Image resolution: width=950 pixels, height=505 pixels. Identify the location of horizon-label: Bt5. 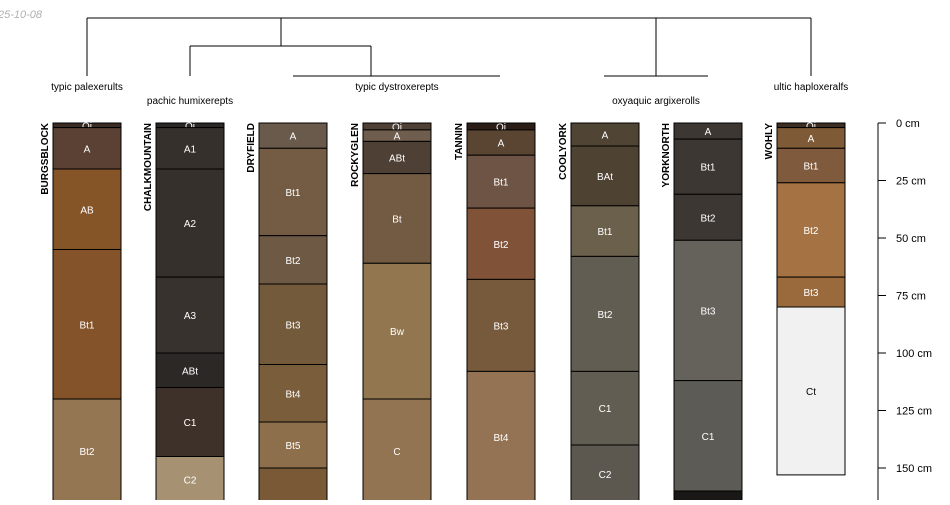
(292, 446).